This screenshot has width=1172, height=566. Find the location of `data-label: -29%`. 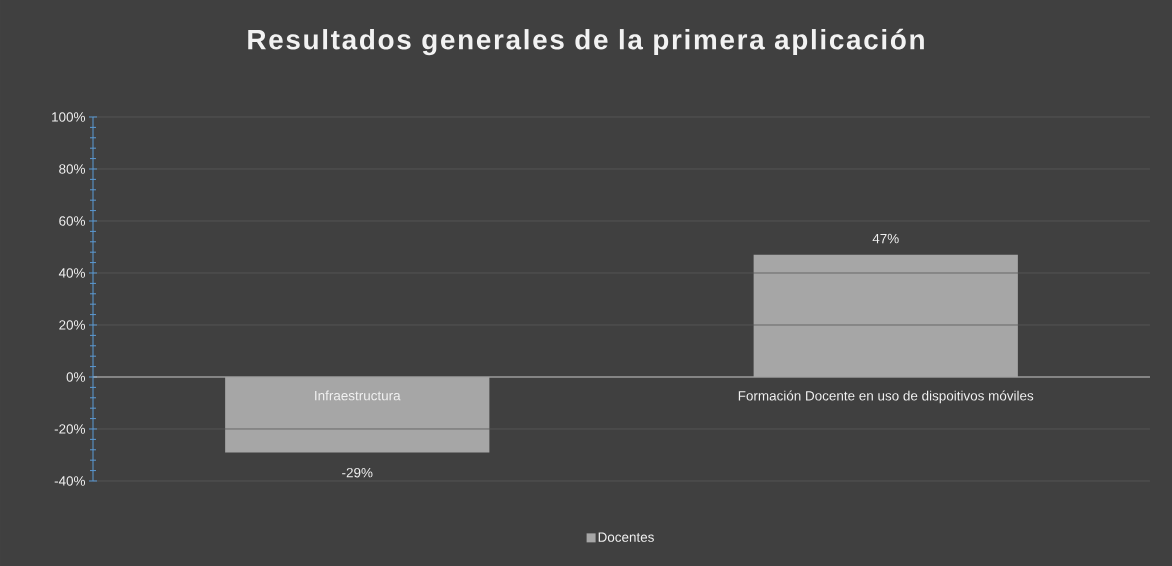

data-label: -29% is located at coordinates (357, 472).